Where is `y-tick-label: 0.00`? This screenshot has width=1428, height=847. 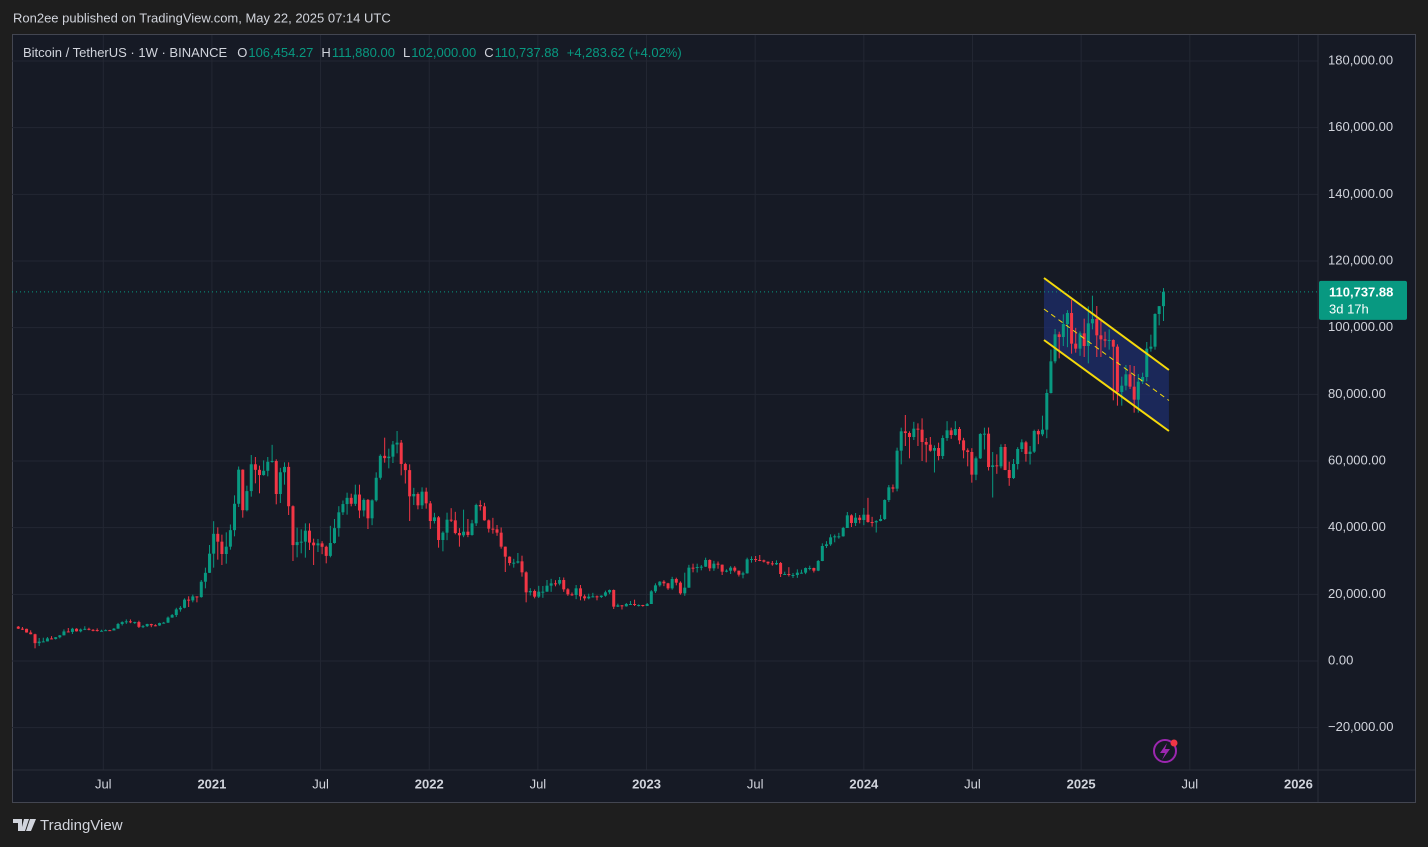 y-tick-label: 0.00 is located at coordinates (1340, 659).